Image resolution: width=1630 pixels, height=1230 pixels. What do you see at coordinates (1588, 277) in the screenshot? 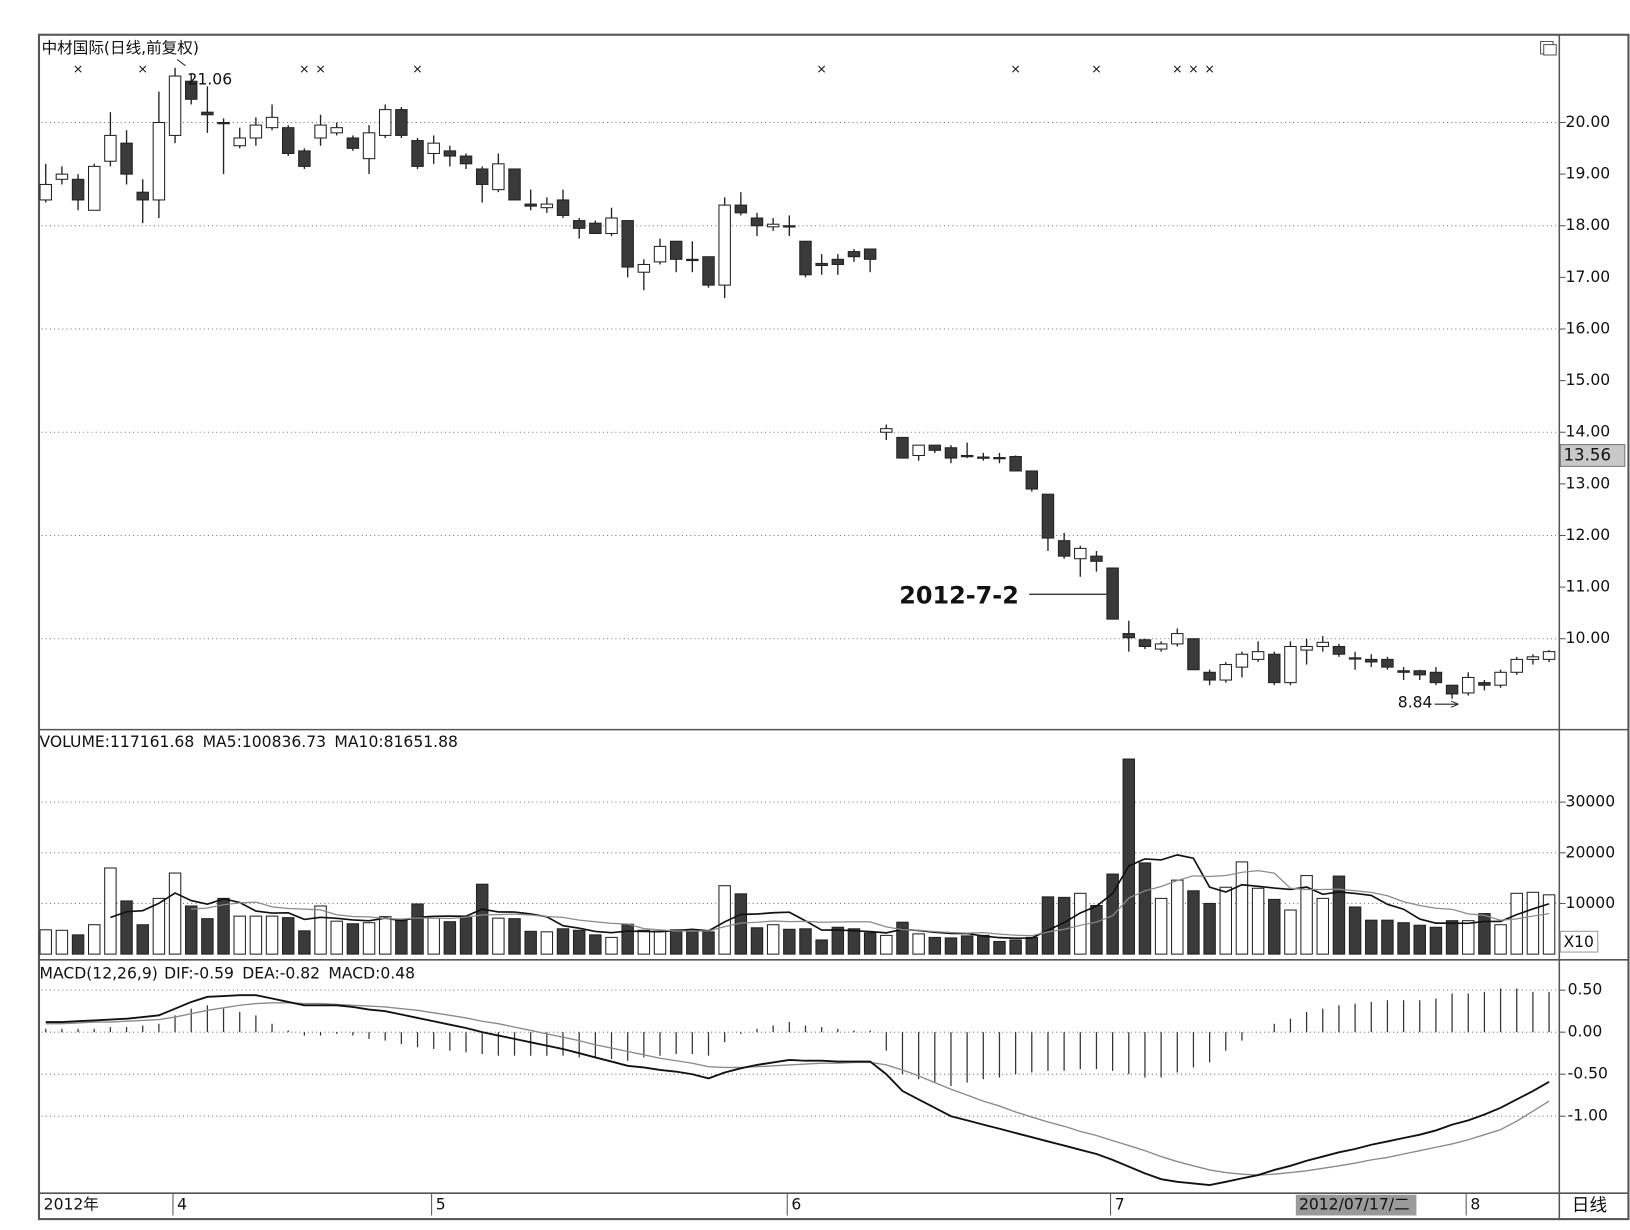
I see `y-tick-label: 17.00` at bounding box center [1588, 277].